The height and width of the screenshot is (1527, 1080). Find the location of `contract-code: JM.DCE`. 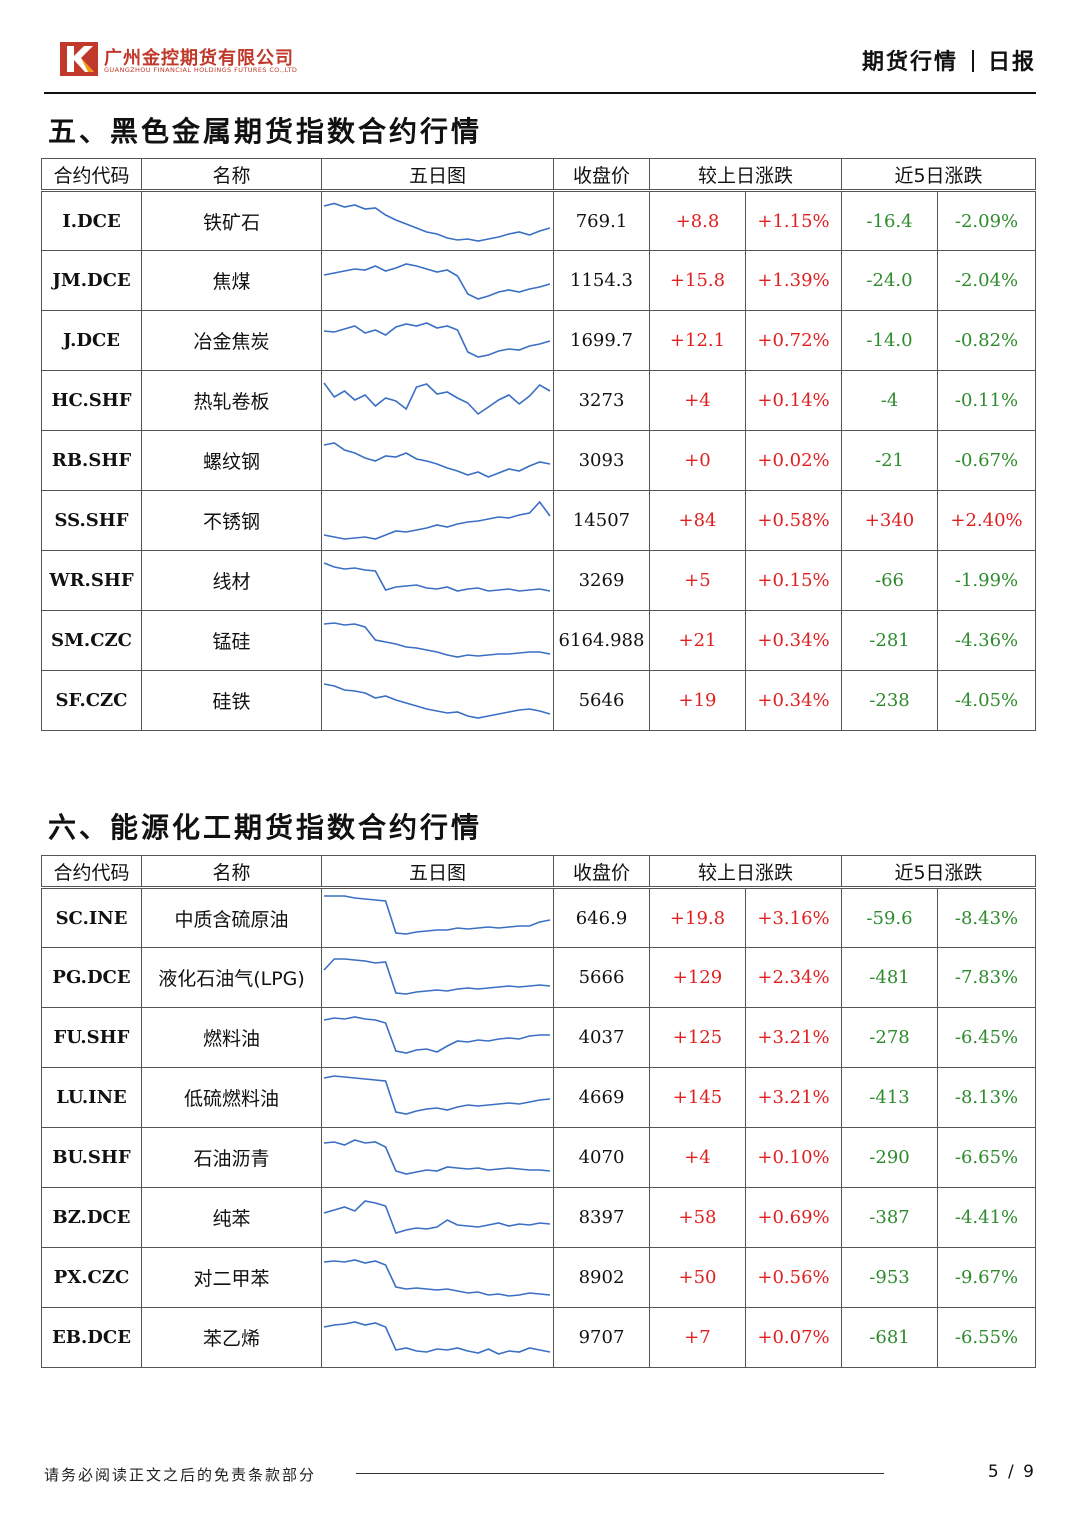

contract-code: JM.DCE is located at coordinates (91, 280).